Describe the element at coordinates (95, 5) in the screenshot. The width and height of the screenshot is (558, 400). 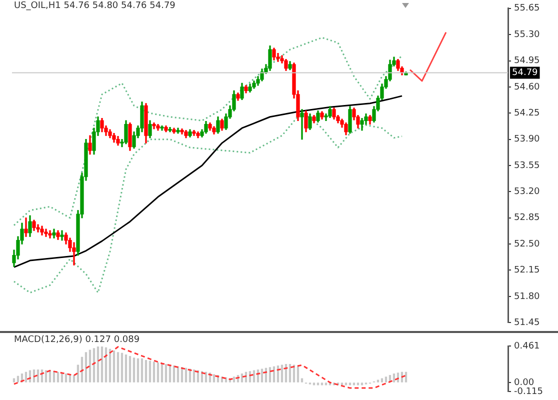
I see `chart-title: US_OIL,H1 54.76 54.80 54.76 54.79` at that location.